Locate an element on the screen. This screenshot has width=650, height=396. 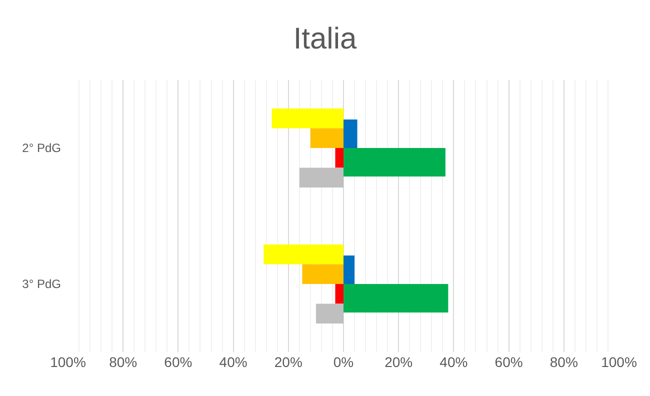
y-tick-label: 3° PdG is located at coordinates (41, 284).